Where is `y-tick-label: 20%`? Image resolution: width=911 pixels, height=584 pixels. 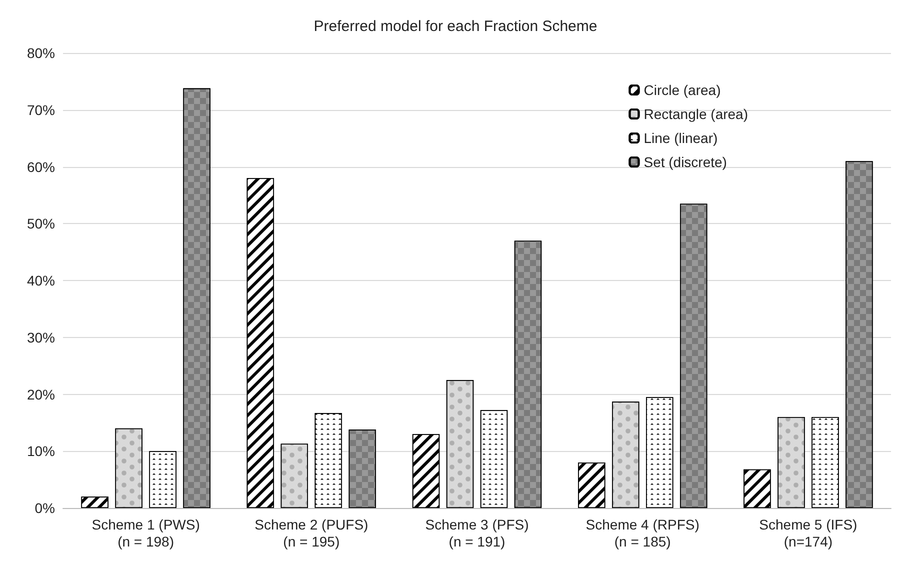
y-tick-label: 20% is located at coordinates (40, 394).